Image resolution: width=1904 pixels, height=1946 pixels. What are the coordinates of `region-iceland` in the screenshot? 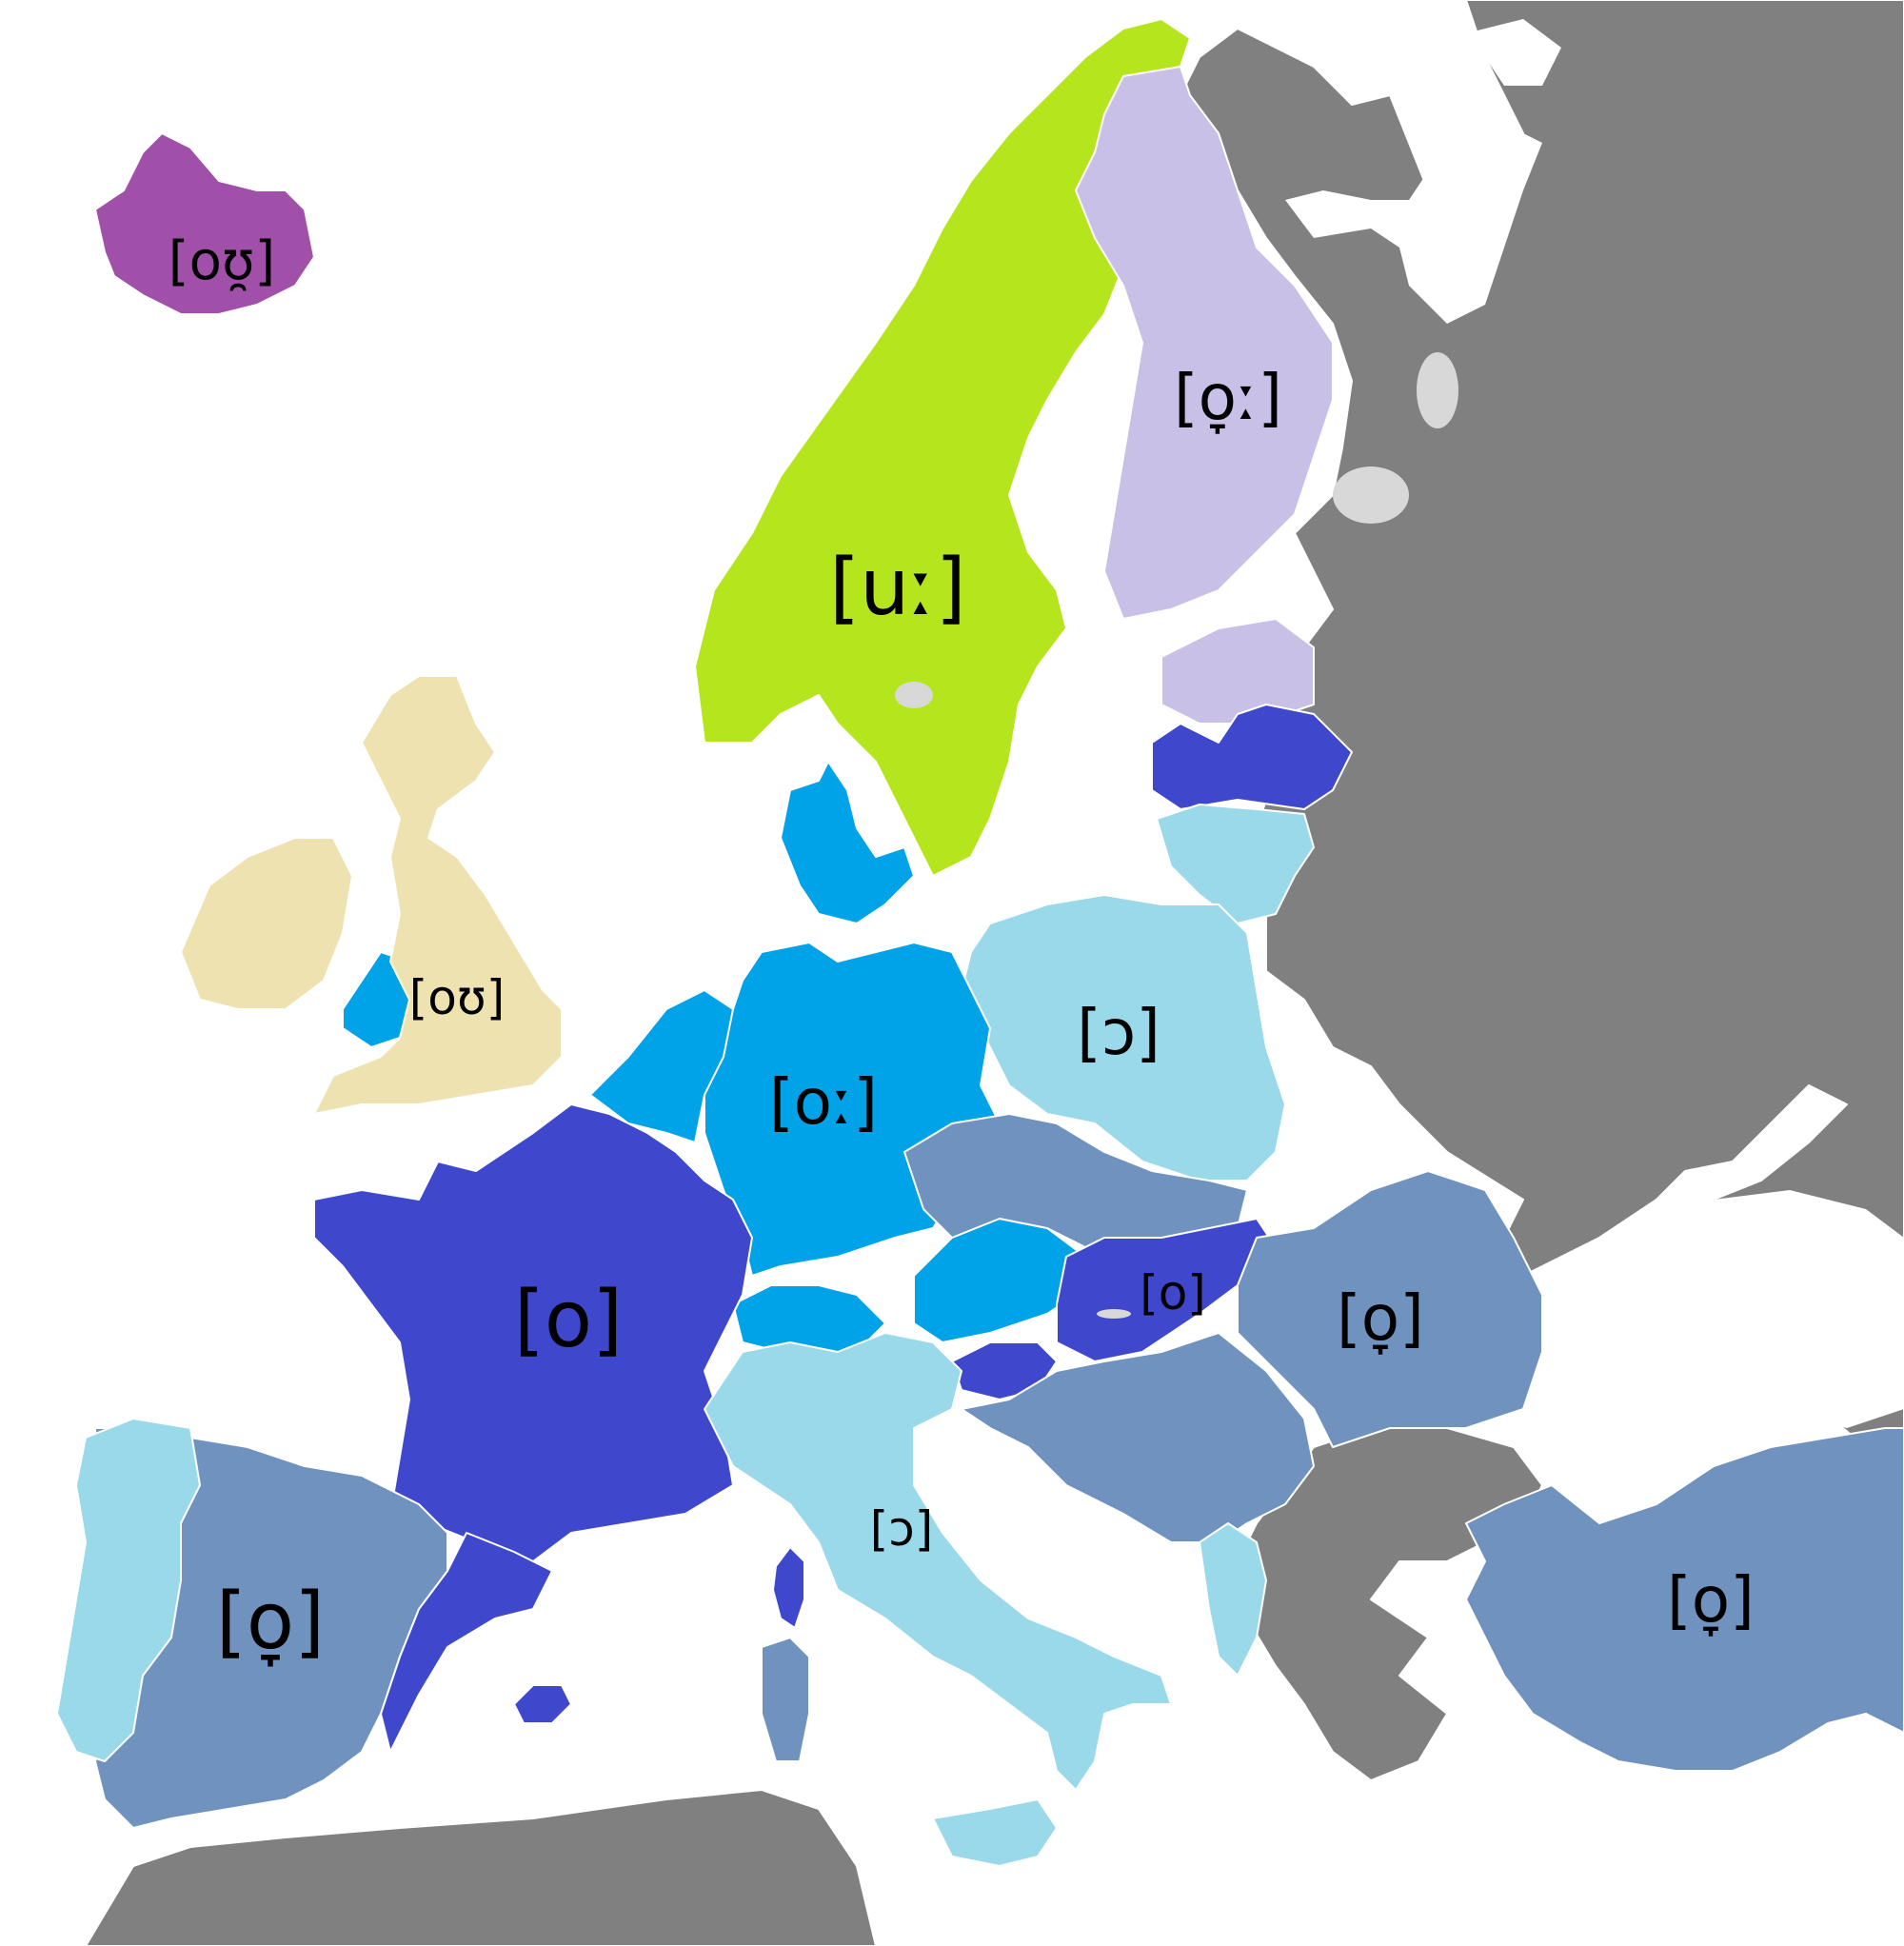 It's located at (204, 223).